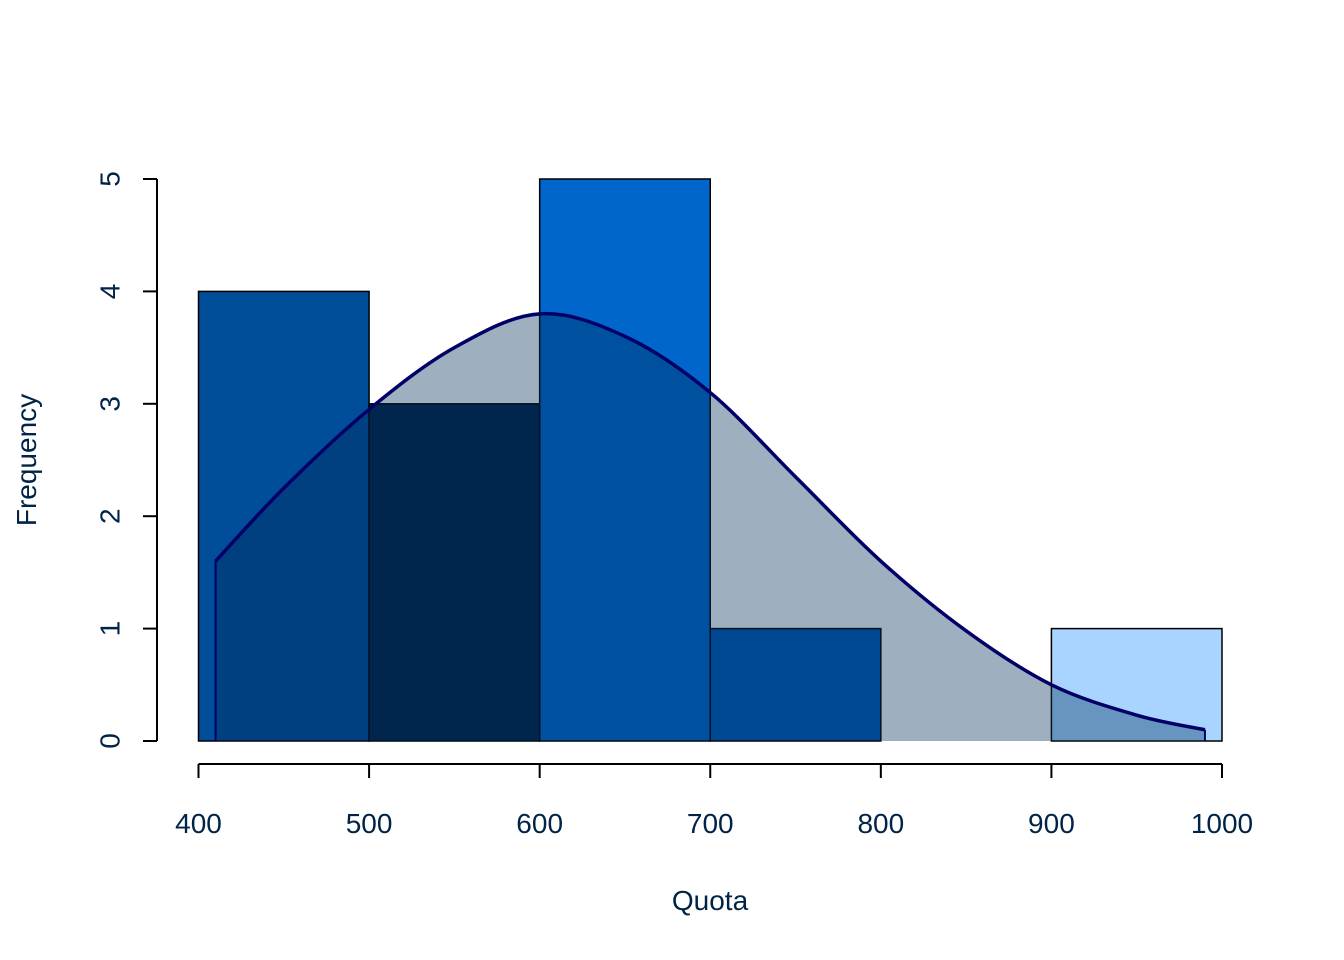 Image resolution: width=1344 pixels, height=960 pixels. Describe the element at coordinates (110, 292) in the screenshot. I see `y-tick-label-4: 4` at that location.